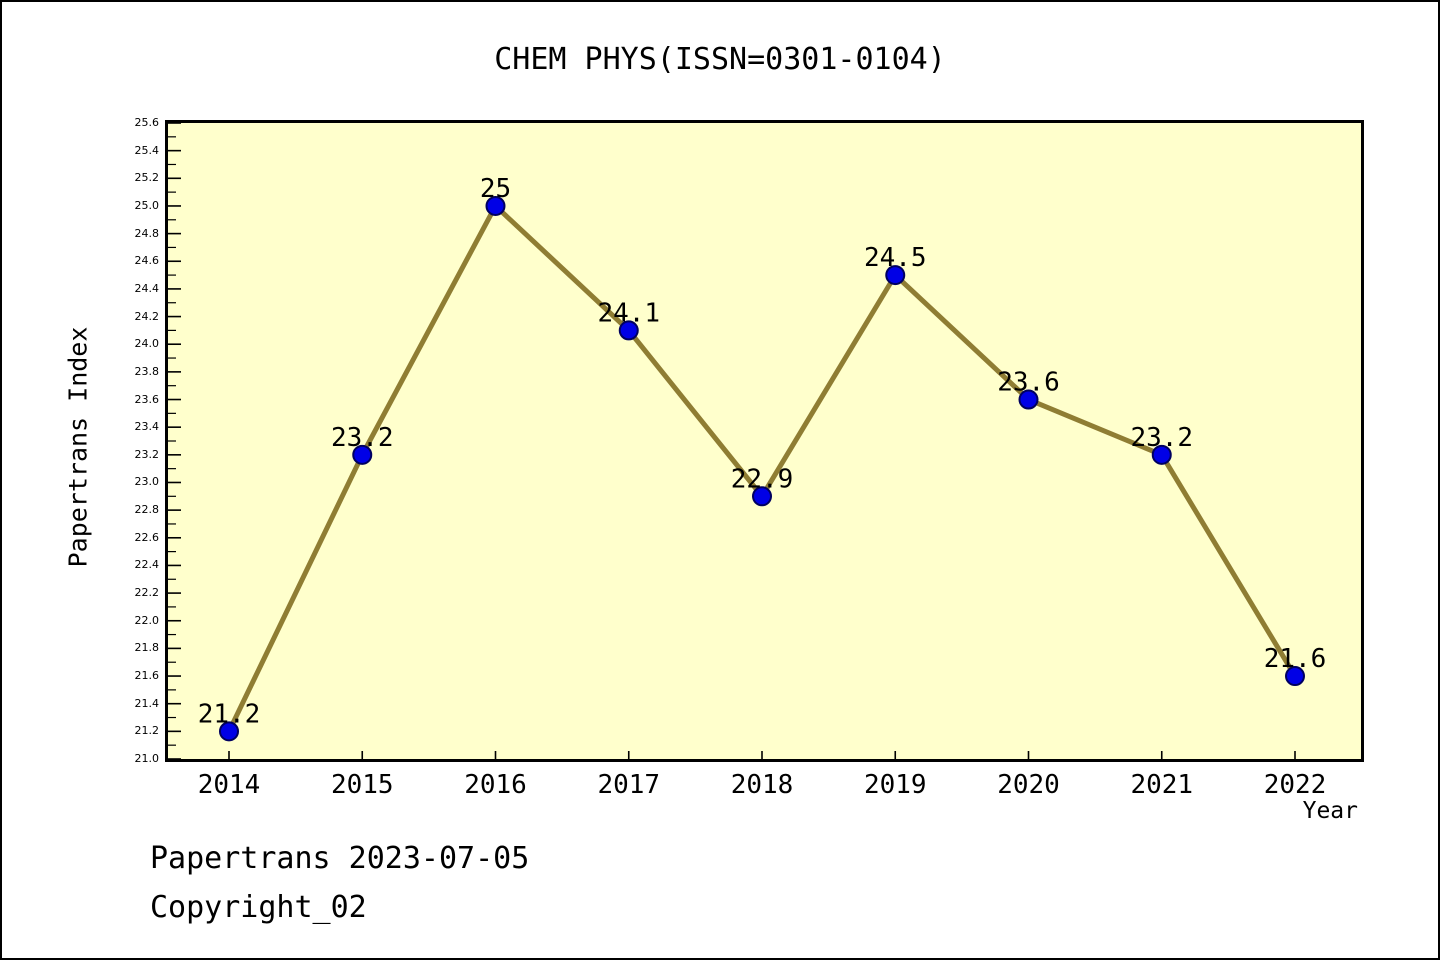 The width and height of the screenshot is (1440, 960). What do you see at coordinates (78, 447) in the screenshot?
I see `y-axis-label: Papertrans Index` at bounding box center [78, 447].